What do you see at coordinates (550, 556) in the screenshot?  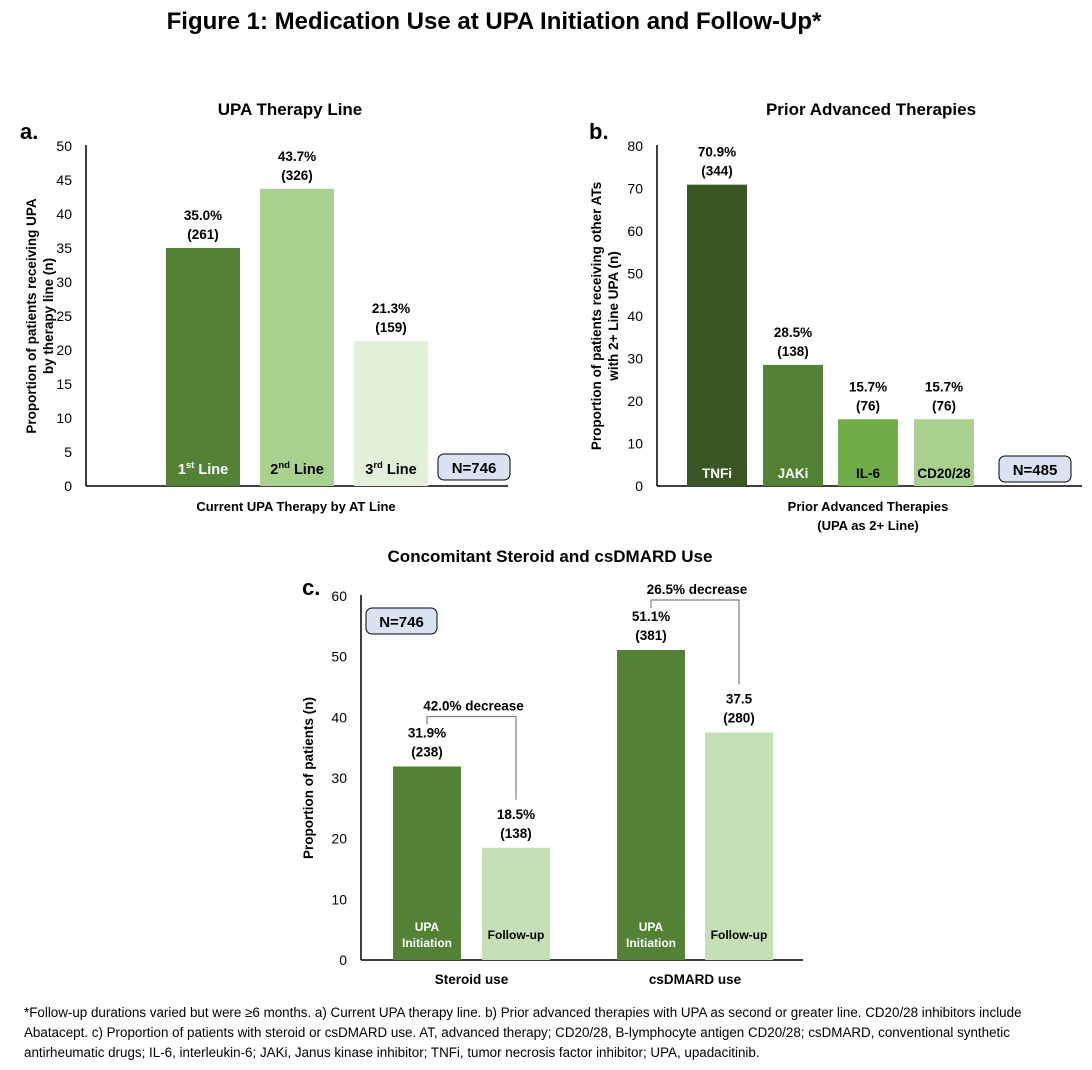 I see `chart-title-c: Concomitant Steroid and csDMARD Use` at bounding box center [550, 556].